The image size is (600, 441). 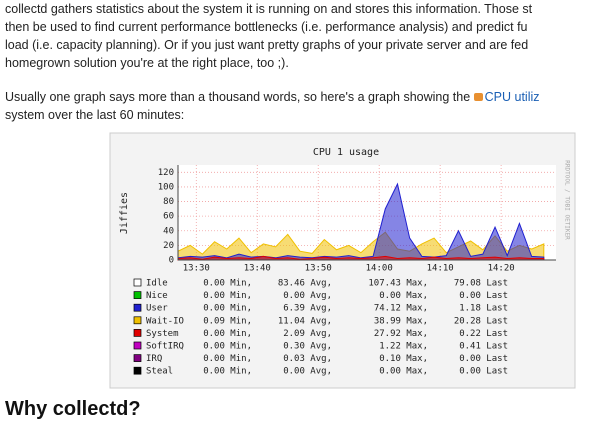 I want to click on x-tick-label: 13:40, so click(x=257, y=269).